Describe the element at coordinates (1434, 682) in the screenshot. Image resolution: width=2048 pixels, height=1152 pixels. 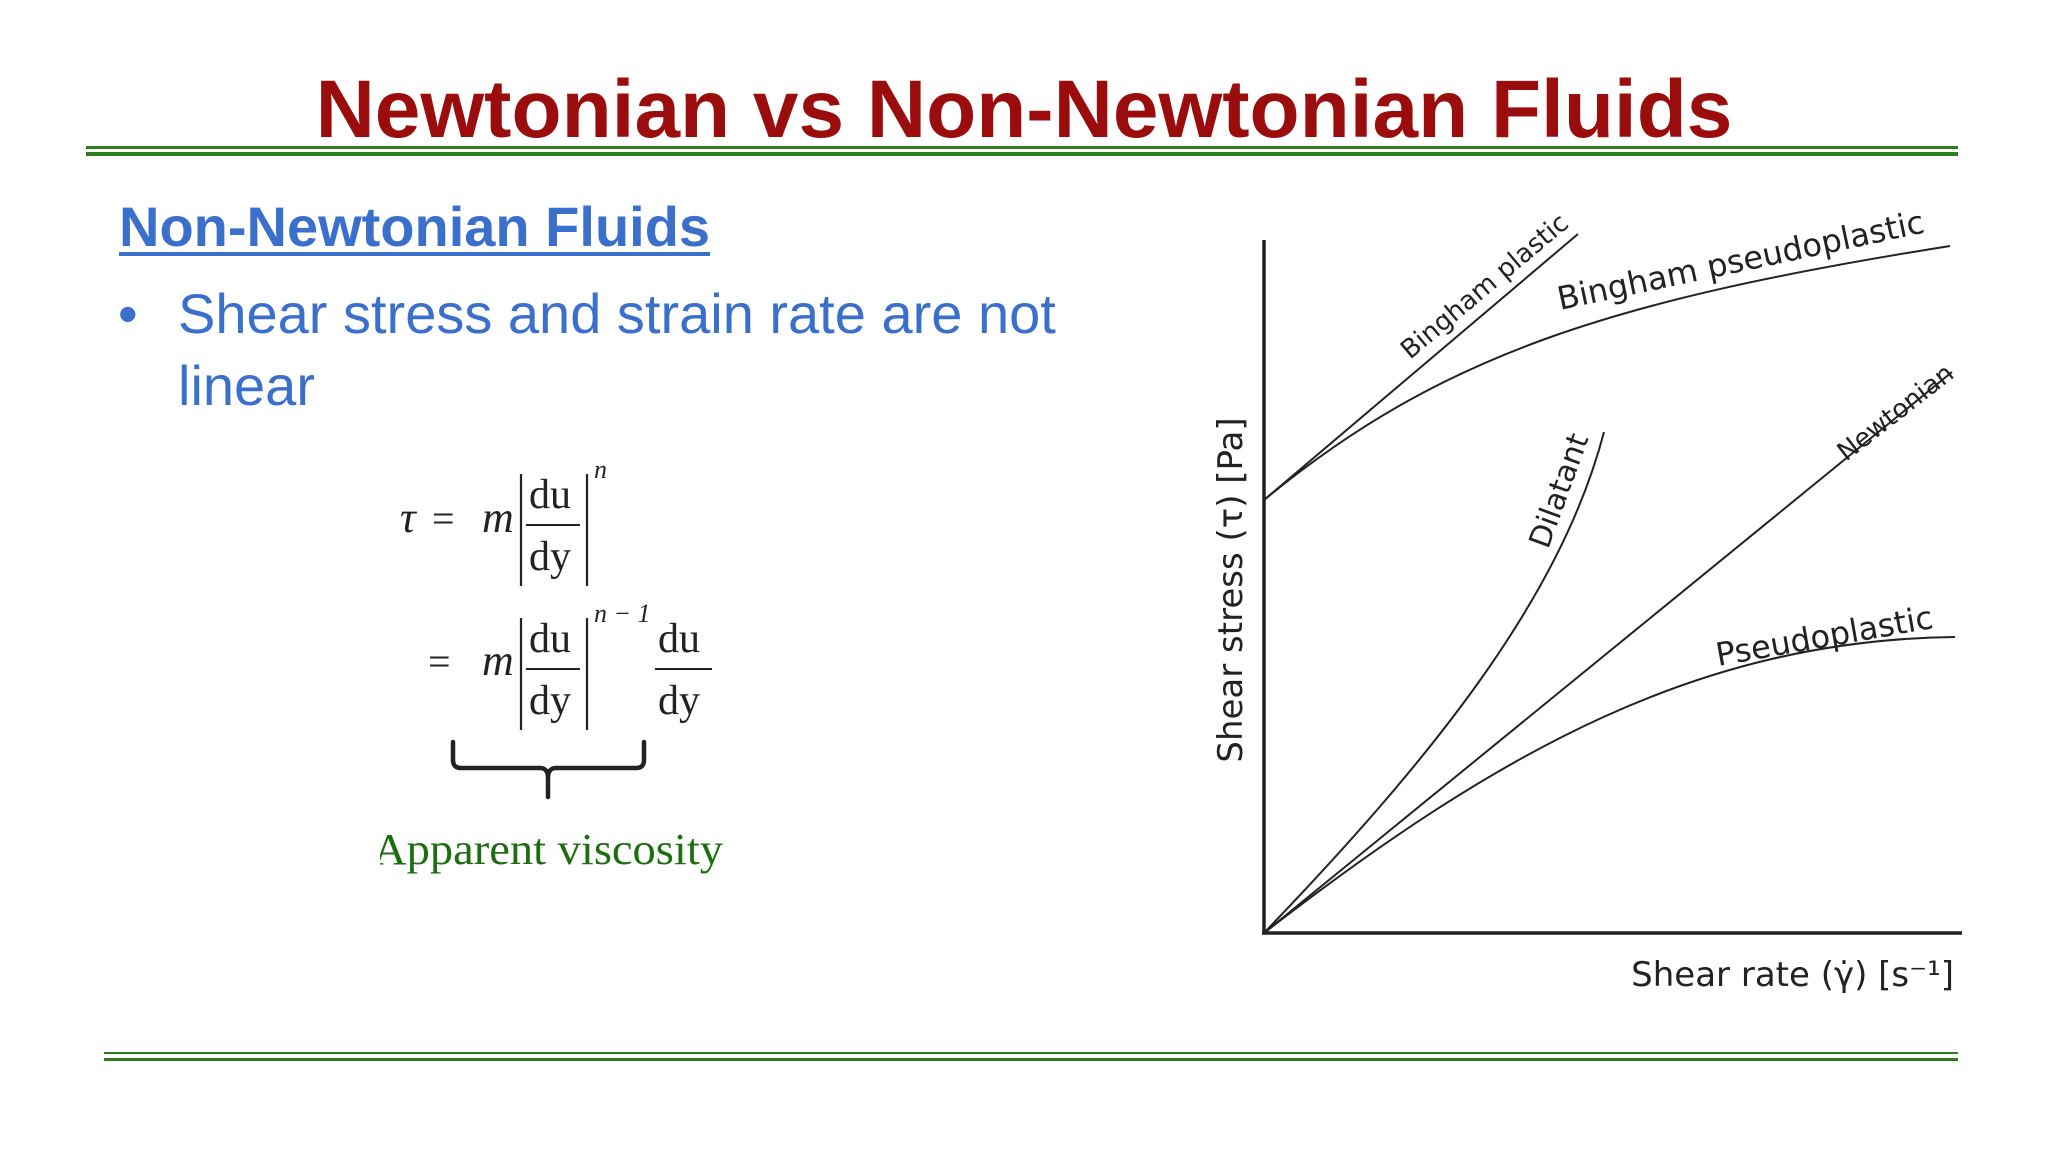
I see `curve-dilatant` at that location.